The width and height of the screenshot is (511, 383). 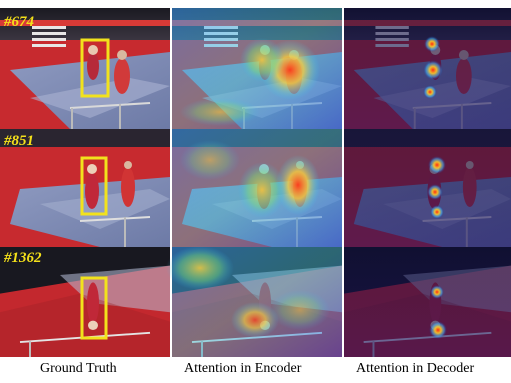 What do you see at coordinates (427, 68) in the screenshot?
I see `decoder-panel-row1` at bounding box center [427, 68].